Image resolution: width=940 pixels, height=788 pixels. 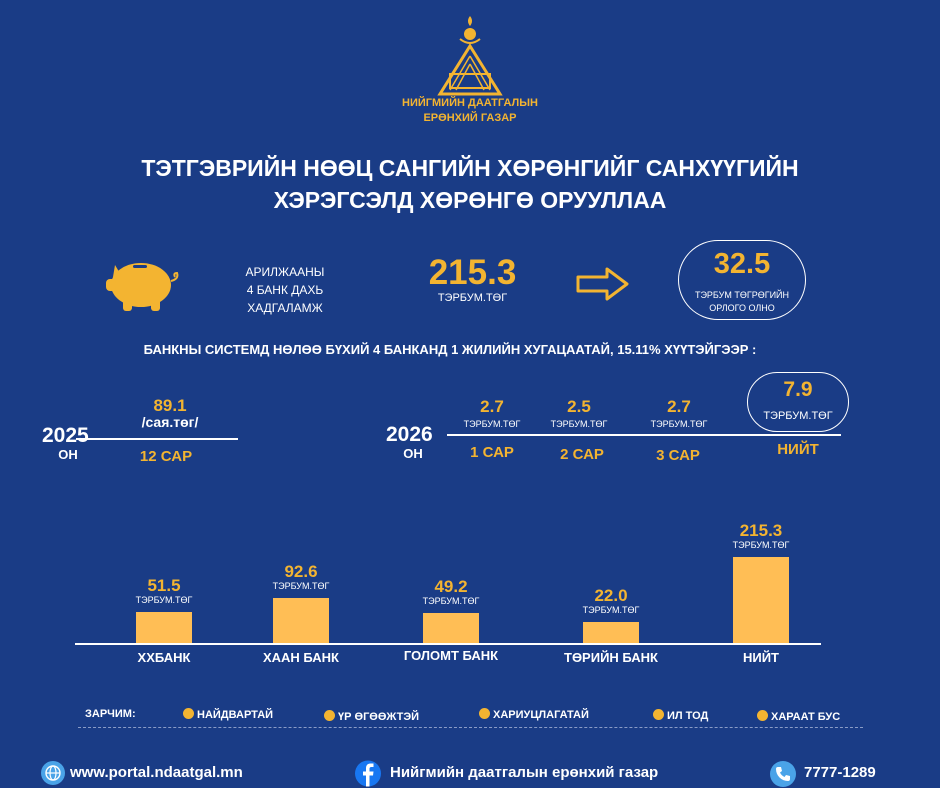 I want to click on legend-item-text: ИЛ ТОД, so click(x=688, y=716).